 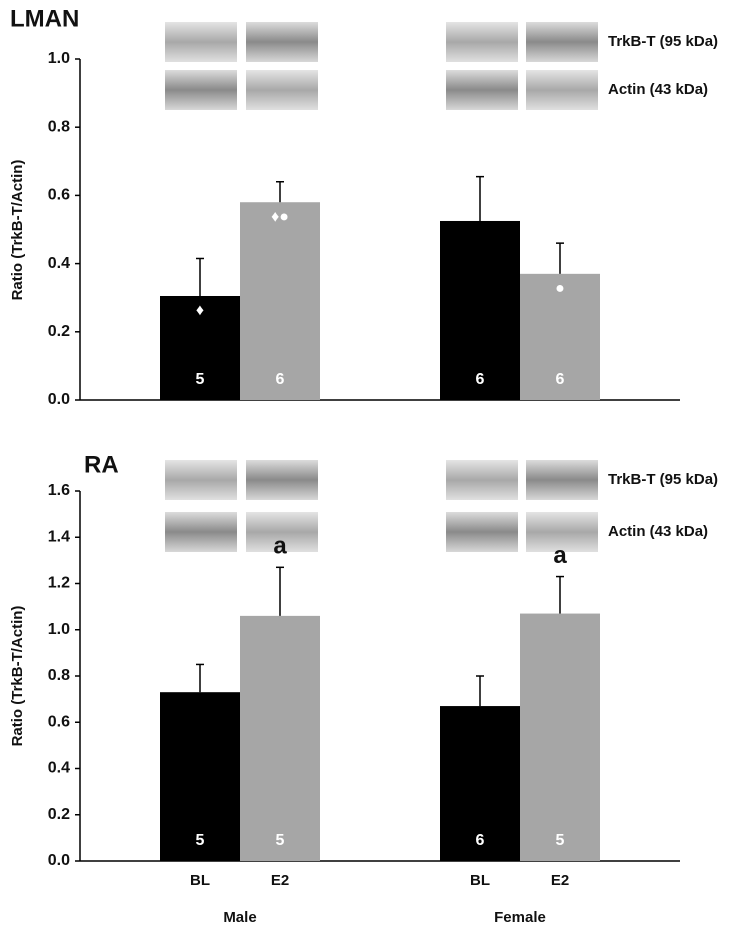 What do you see at coordinates (59, 536) in the screenshot?
I see `y-tick-label: 1.4` at bounding box center [59, 536].